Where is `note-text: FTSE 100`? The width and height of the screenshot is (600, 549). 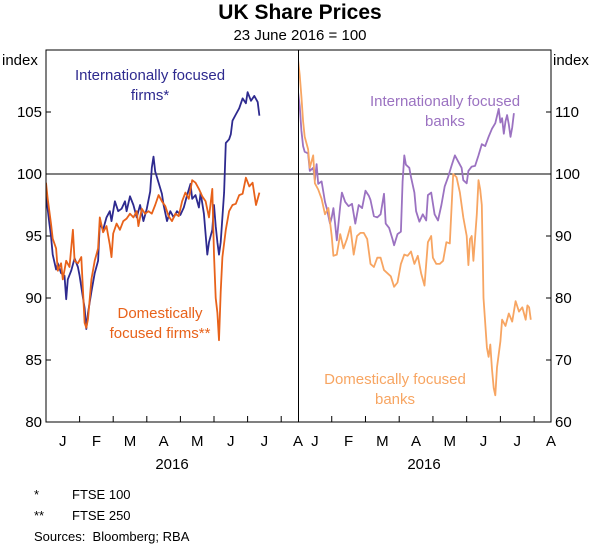
note-text: FTSE 100 is located at coordinates (101, 494).